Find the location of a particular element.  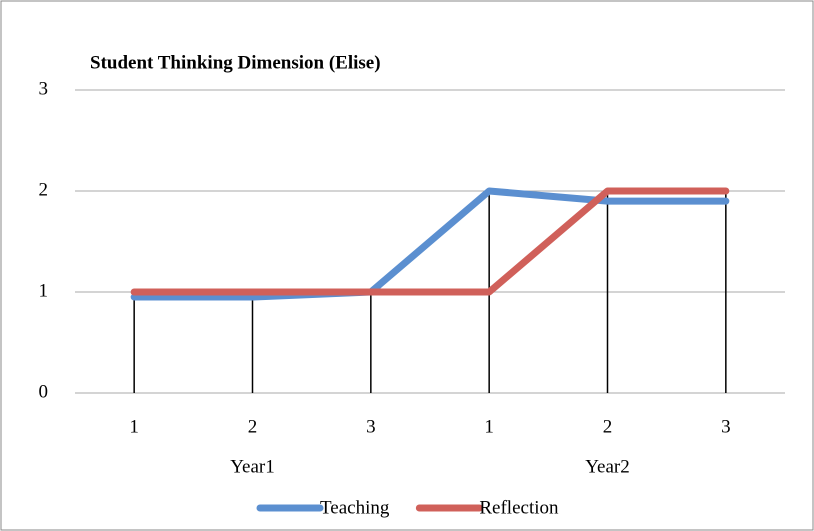

y-tick-label: 3 is located at coordinates (44, 88).